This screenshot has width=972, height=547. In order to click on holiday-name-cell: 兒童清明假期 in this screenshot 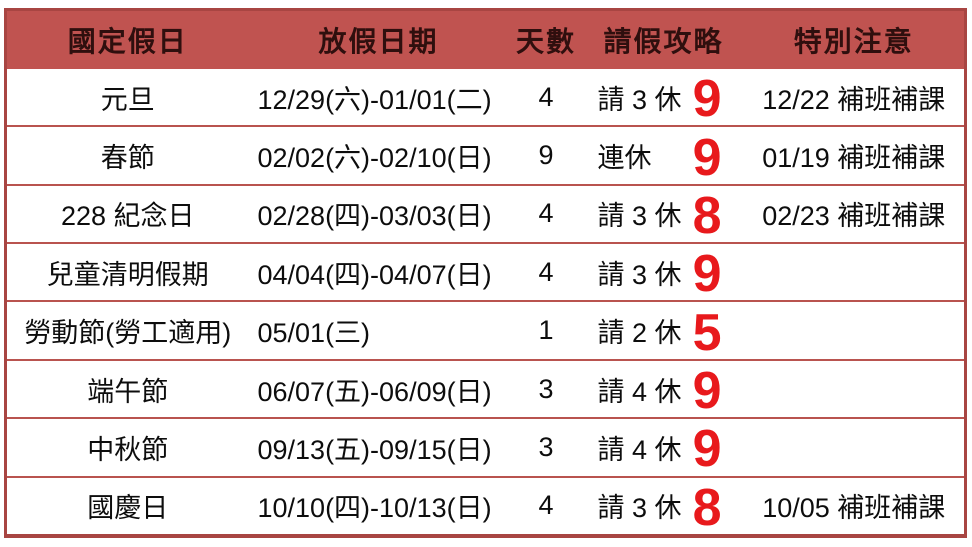, I will do `click(127, 272)`.